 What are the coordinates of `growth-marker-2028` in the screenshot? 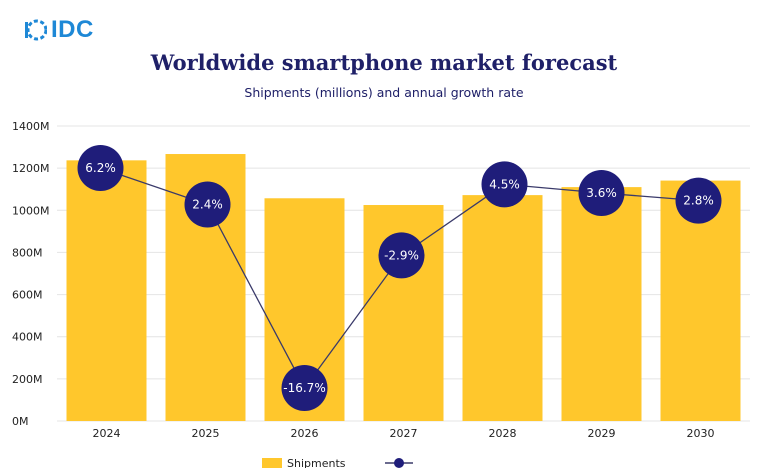 It's located at (504, 184).